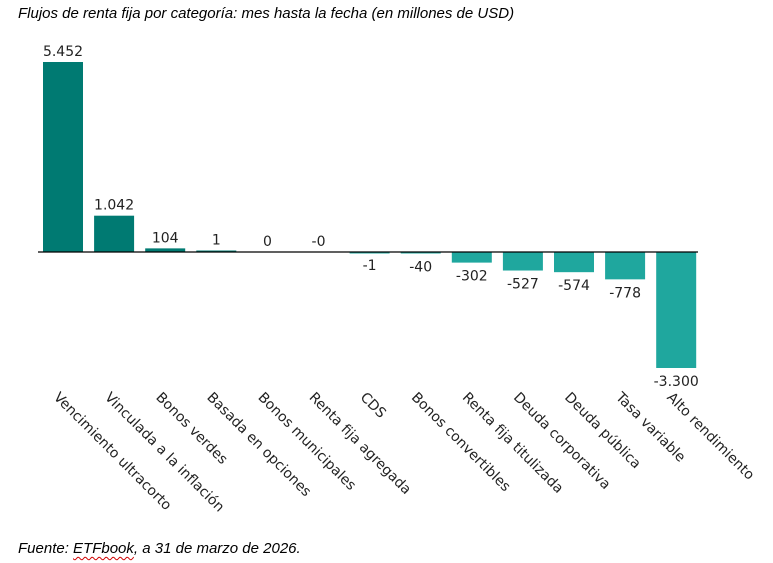 Image resolution: width=773 pixels, height=563 pixels. Describe the element at coordinates (461, 443) in the screenshot. I see `category-label-8: Bonos convertibles` at that location.